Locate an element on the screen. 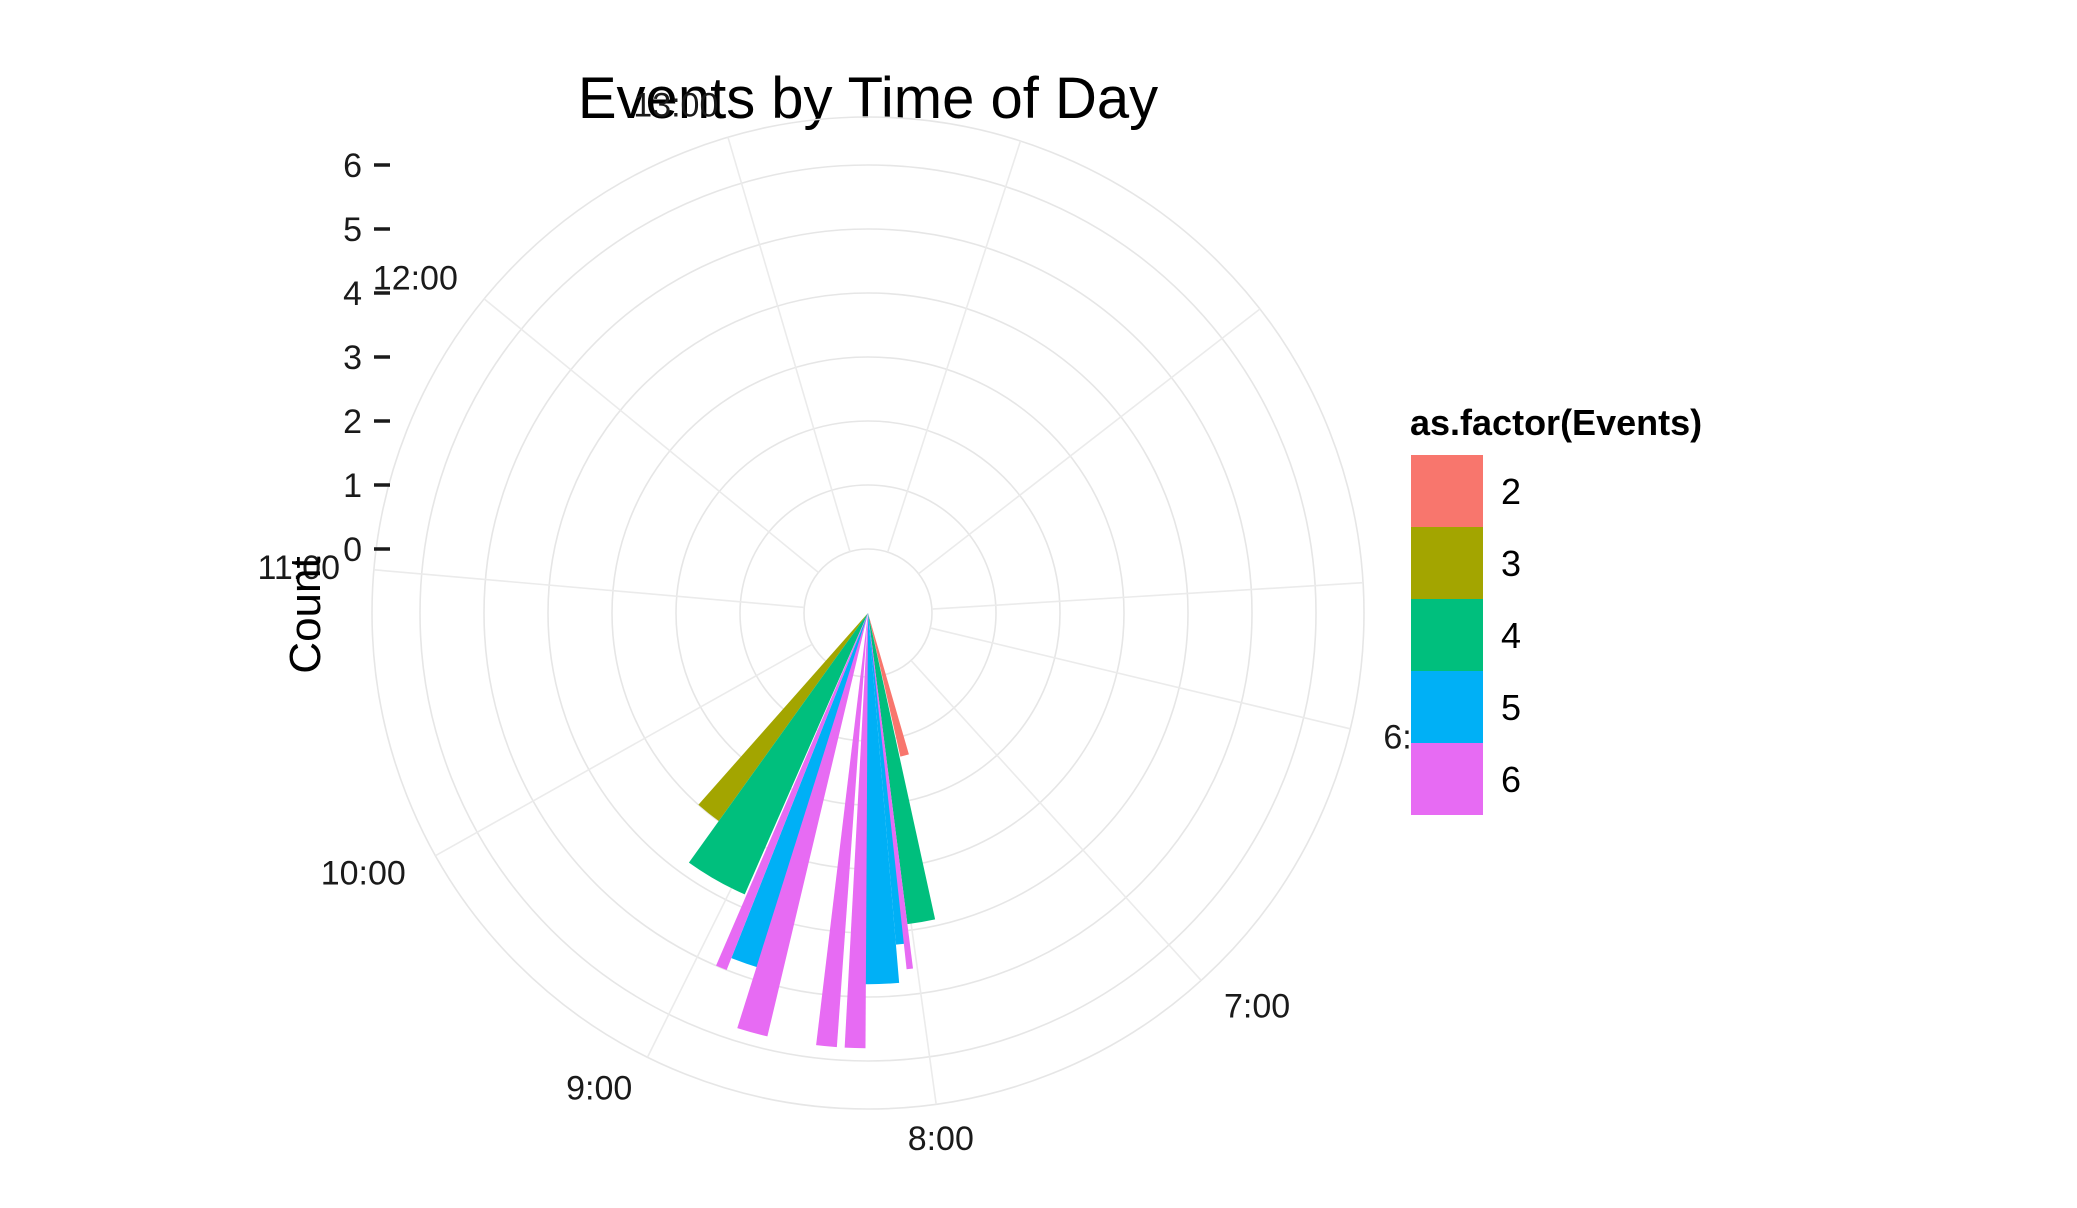  r-axis-tick-label: 1 is located at coordinates (352, 486).